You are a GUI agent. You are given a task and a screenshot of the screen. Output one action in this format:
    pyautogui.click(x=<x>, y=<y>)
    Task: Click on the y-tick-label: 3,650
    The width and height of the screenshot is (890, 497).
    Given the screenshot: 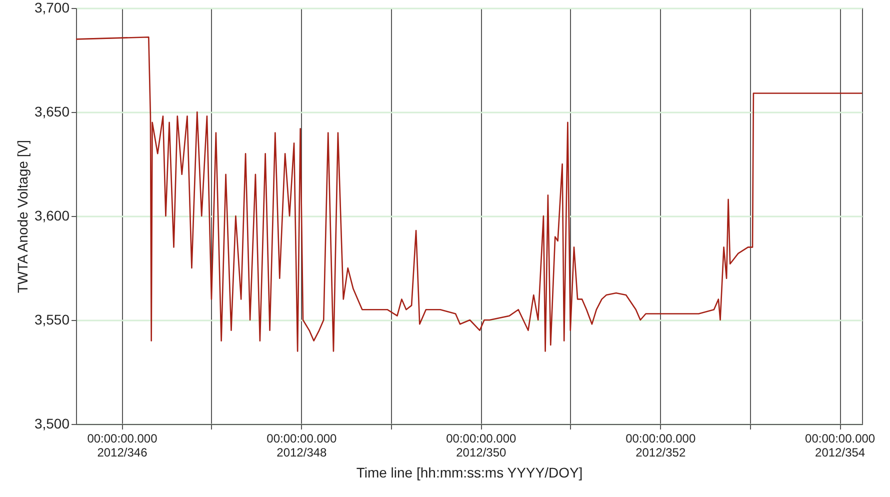 What is the action you would take?
    pyautogui.click(x=52, y=112)
    